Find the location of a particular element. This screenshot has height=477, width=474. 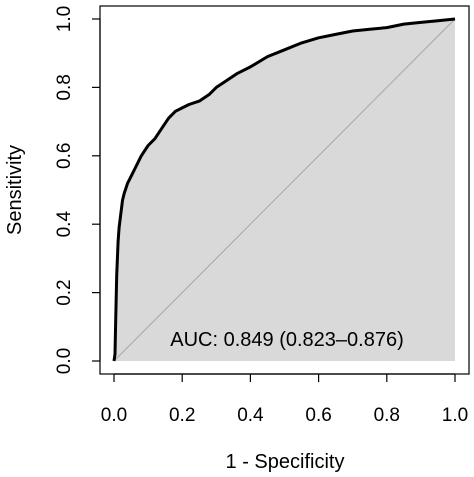

x-tick-label: 0.2 is located at coordinates (182, 415).